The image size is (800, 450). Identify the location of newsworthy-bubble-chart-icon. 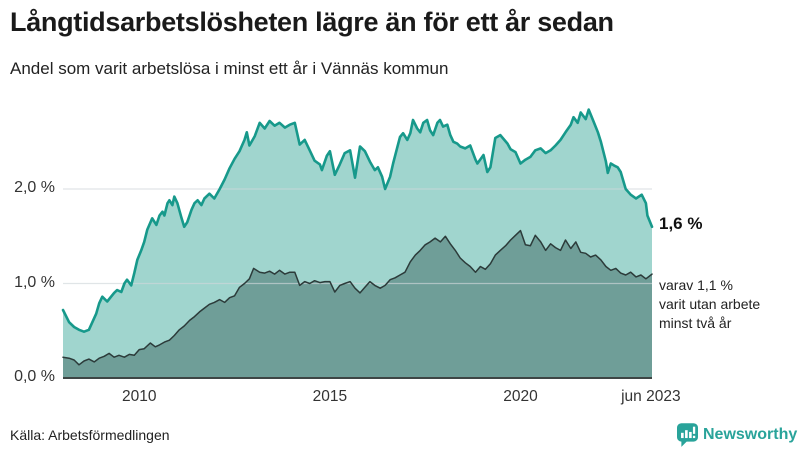
(687, 435).